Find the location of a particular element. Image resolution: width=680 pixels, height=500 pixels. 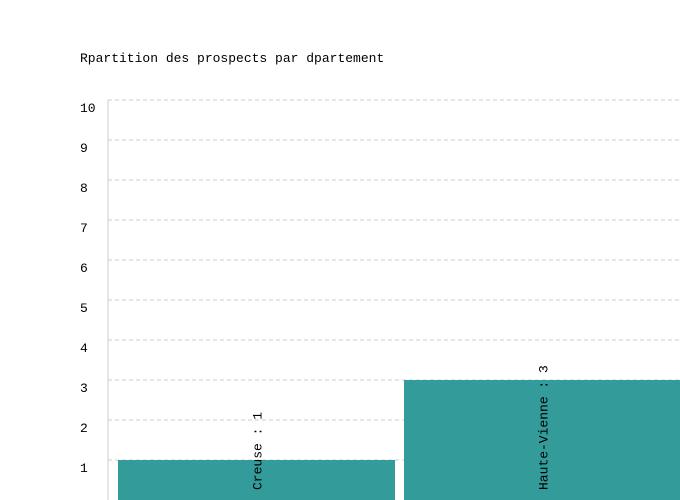

y-tick-label: 6 is located at coordinates (84, 268).